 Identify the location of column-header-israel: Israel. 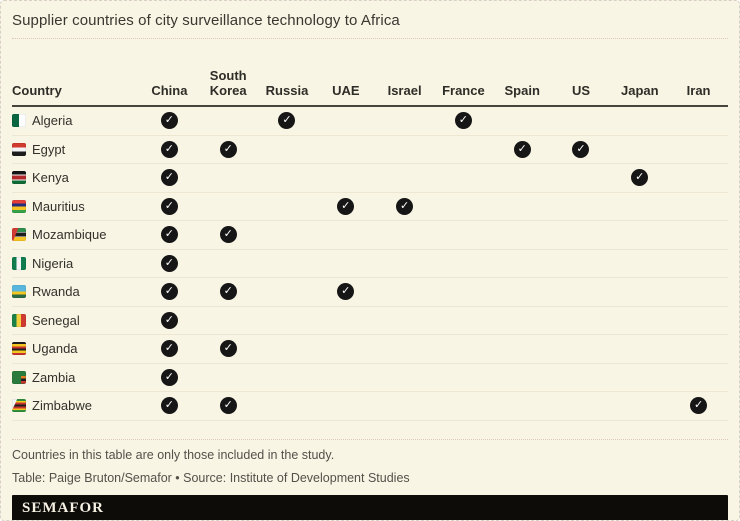
(404, 90).